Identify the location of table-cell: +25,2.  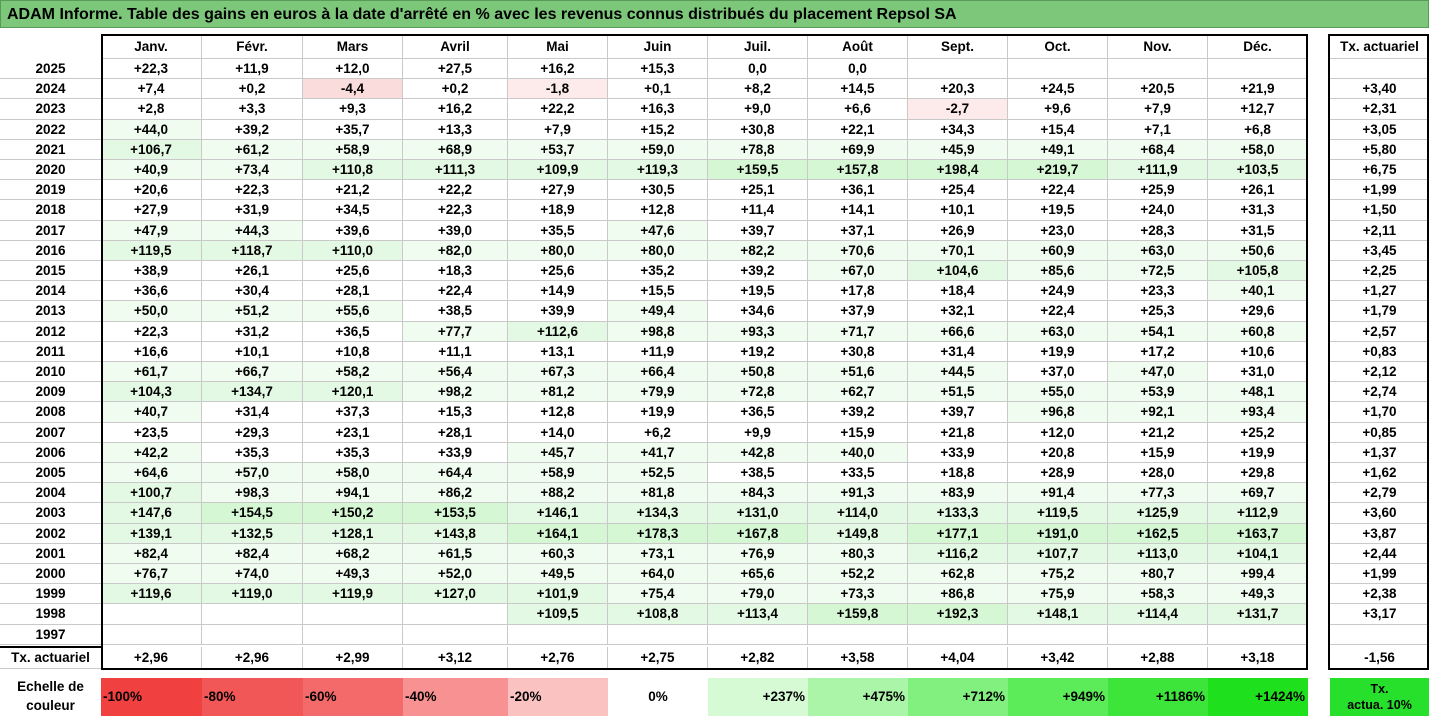
(1258, 433).